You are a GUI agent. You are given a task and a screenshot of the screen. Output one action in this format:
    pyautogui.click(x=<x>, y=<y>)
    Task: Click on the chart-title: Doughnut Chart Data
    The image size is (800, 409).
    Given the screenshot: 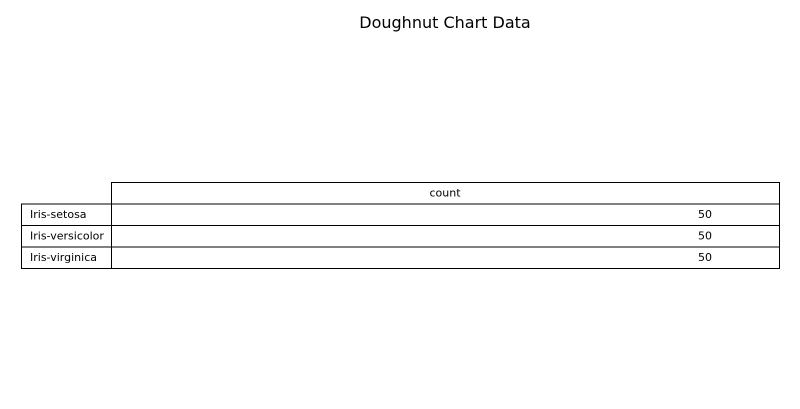 What is the action you would take?
    pyautogui.click(x=445, y=22)
    